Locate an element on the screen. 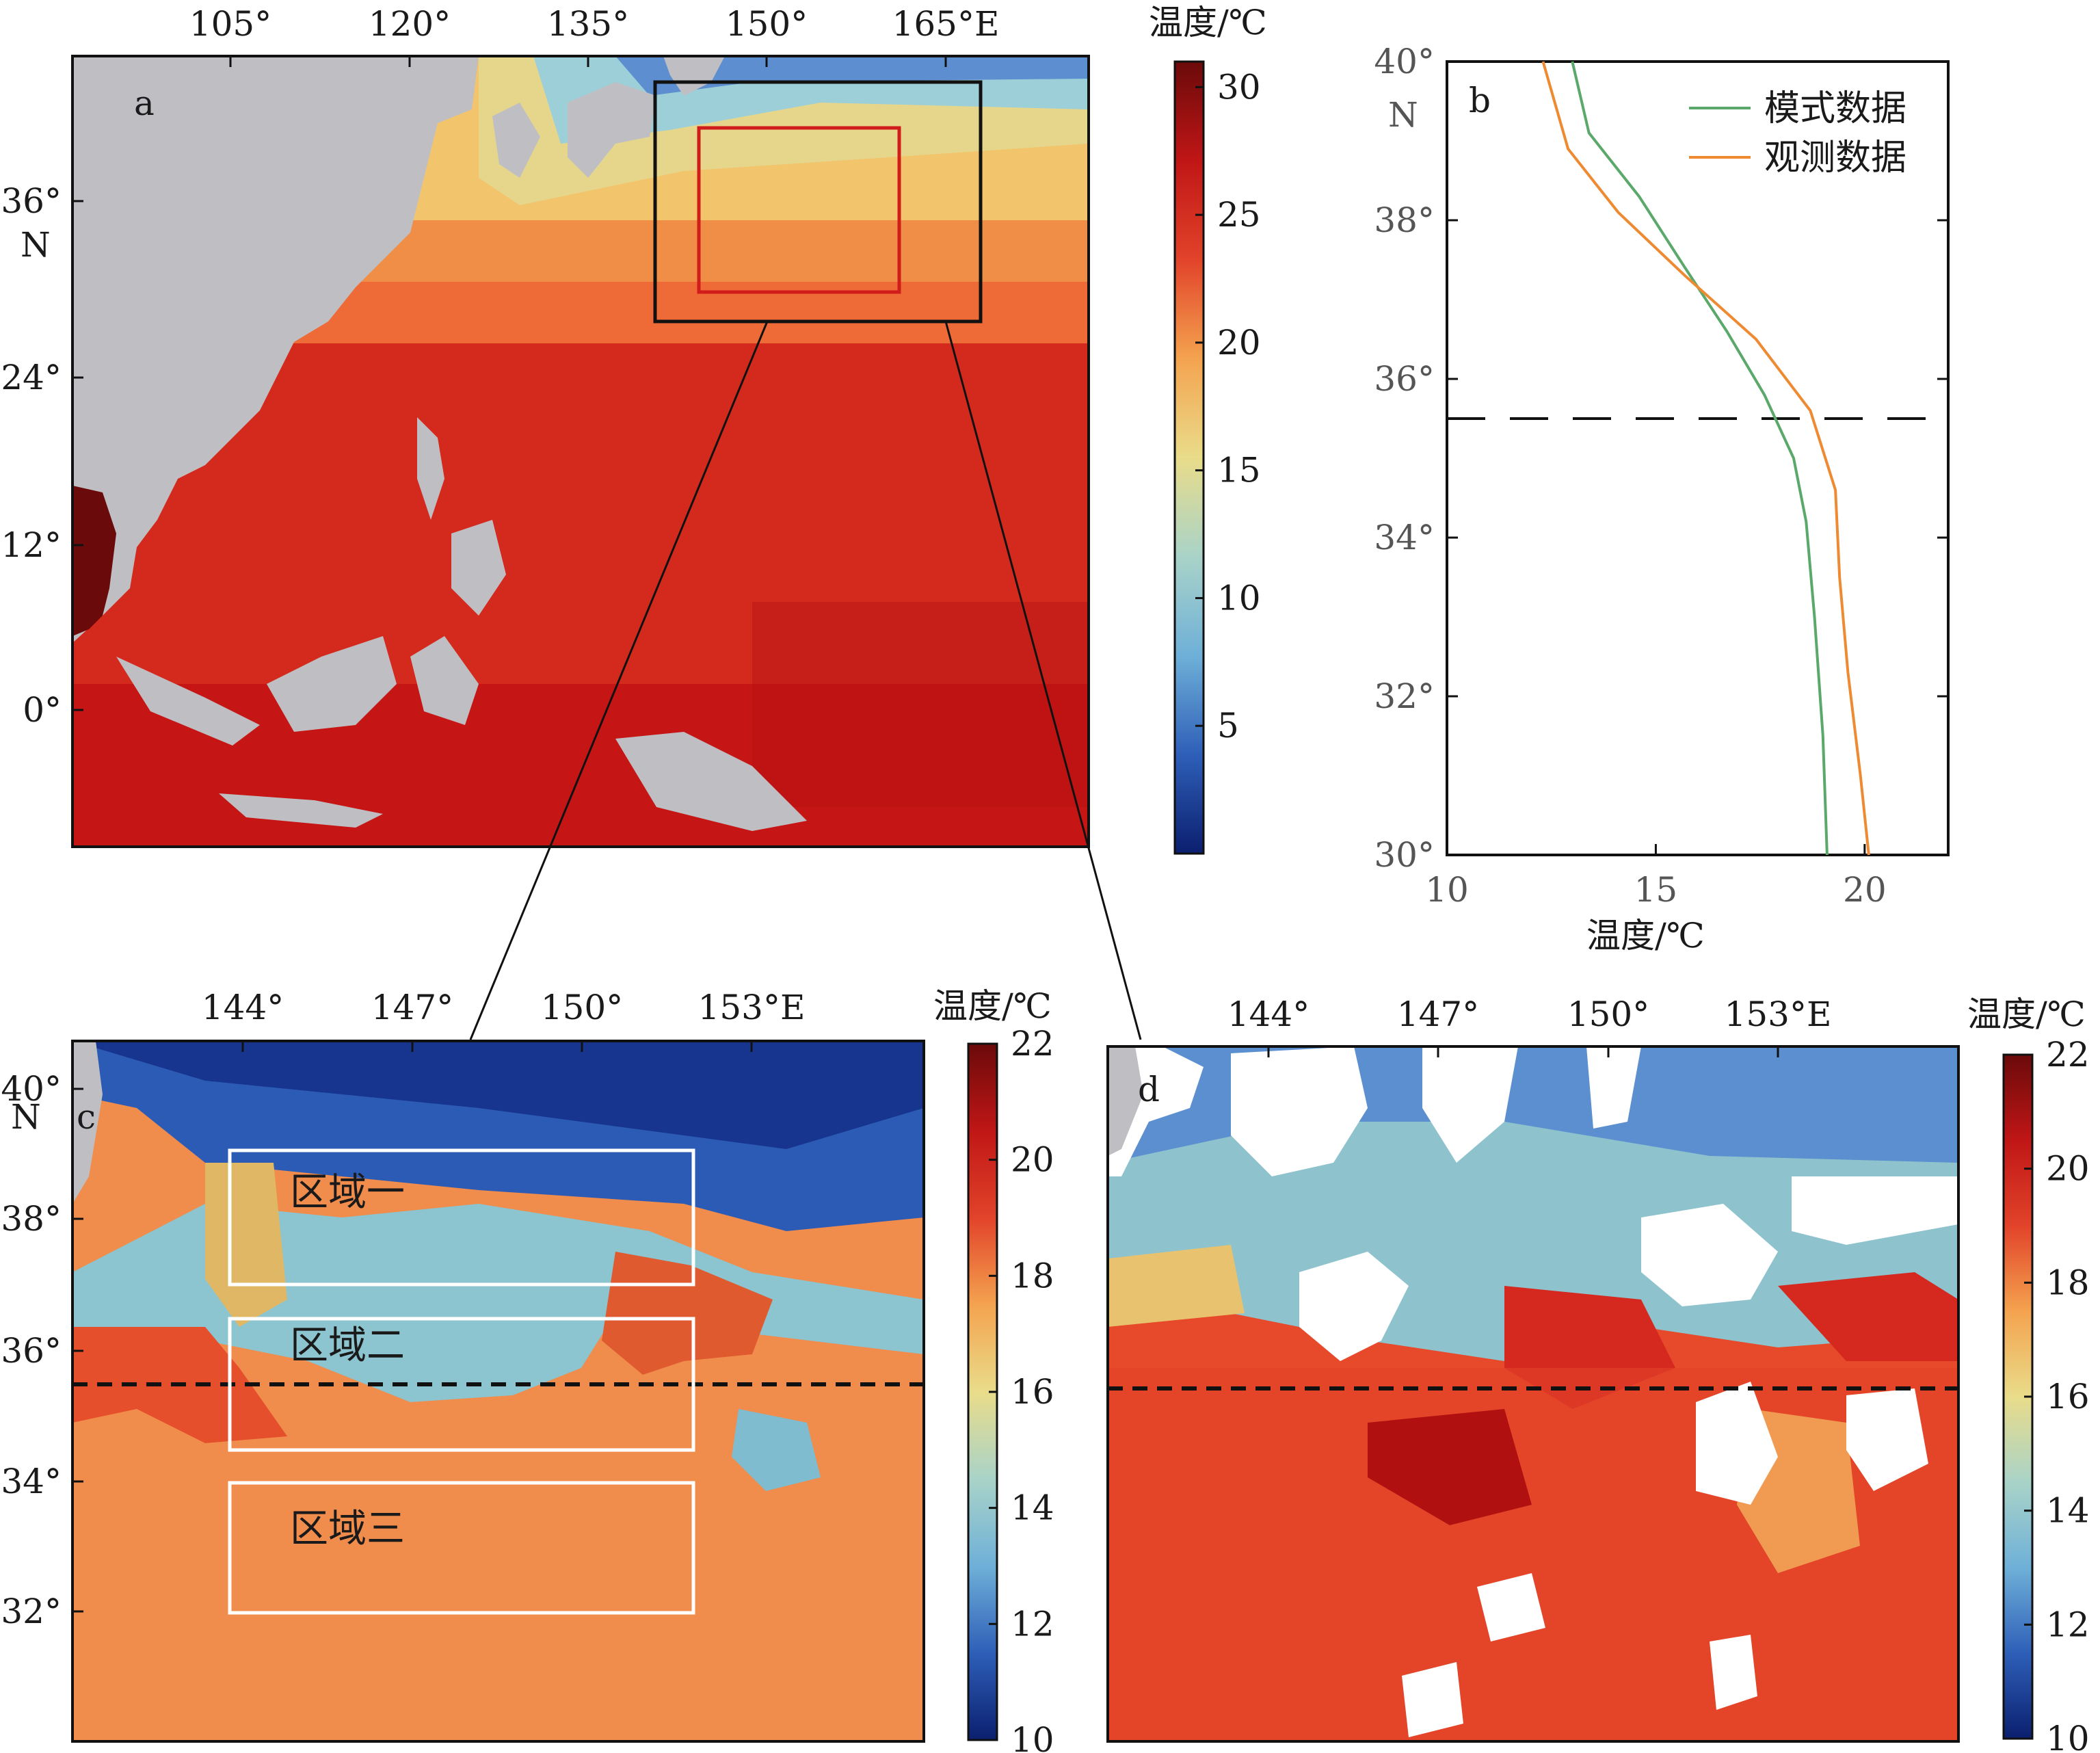 The width and height of the screenshot is (2100, 1753). zoom-connector-right is located at coordinates (1043, 680).